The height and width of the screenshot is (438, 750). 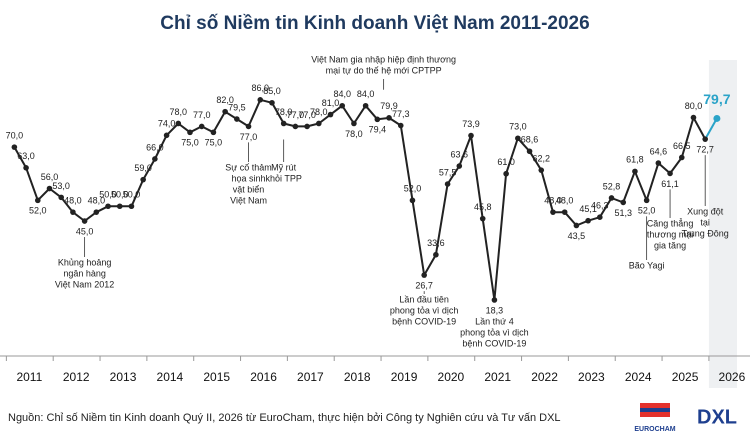 I want to click on data-label: 86,0, so click(x=260, y=88).